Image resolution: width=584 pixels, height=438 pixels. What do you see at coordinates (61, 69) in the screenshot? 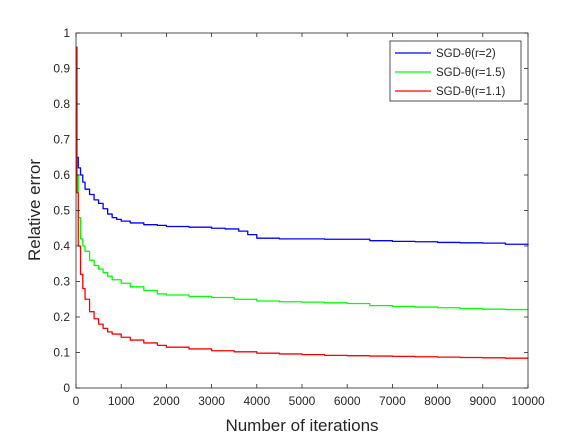
I see `y-tick-label-9: 0.9` at bounding box center [61, 69].